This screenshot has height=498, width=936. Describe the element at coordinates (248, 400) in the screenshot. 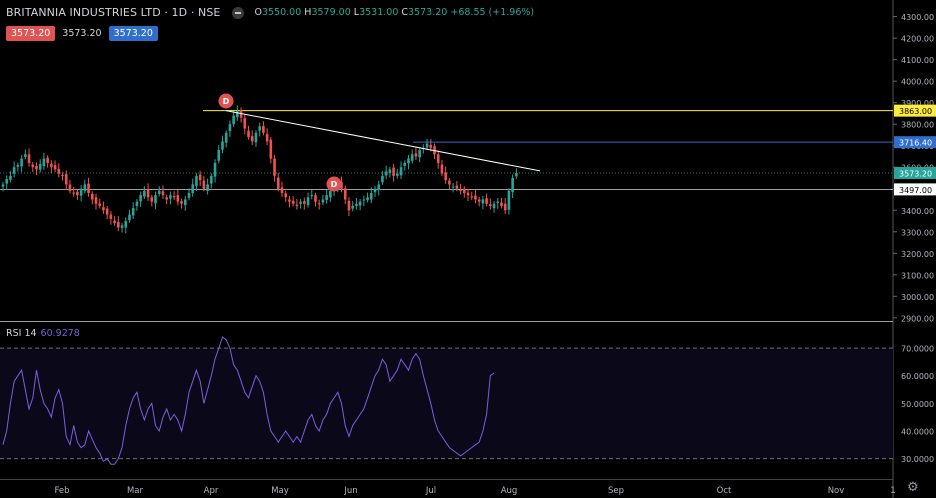

I see `rsi-line` at that location.